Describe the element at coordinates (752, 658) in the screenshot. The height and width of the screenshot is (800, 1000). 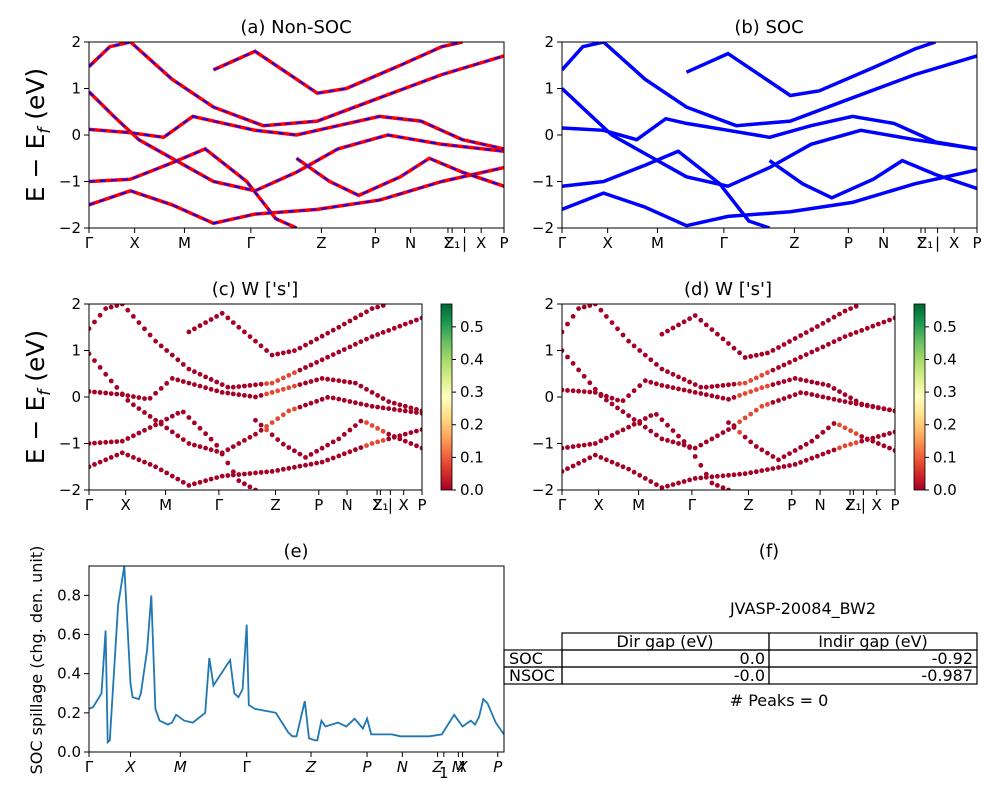
I see `table-cell-dir: 0.0` at that location.